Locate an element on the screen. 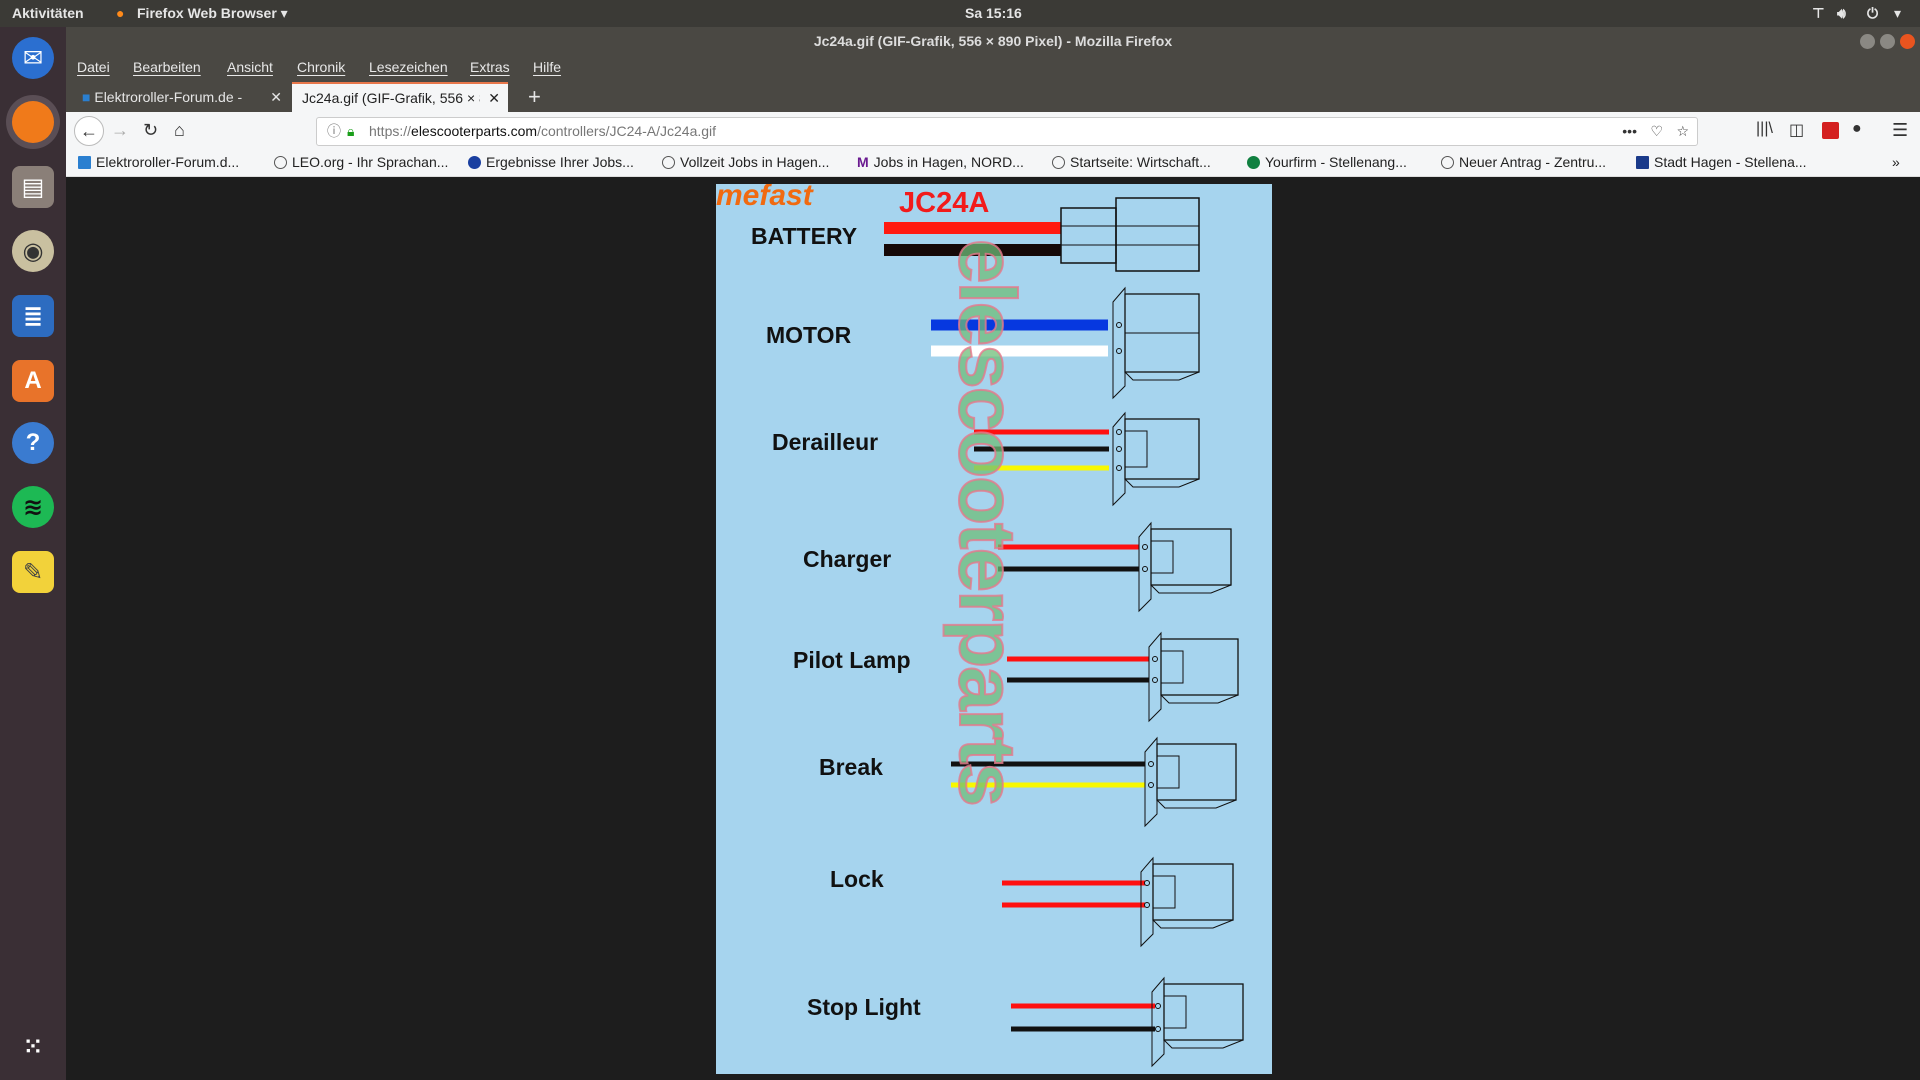  thunderbird-icon: ✉ is located at coordinates (33, 58).